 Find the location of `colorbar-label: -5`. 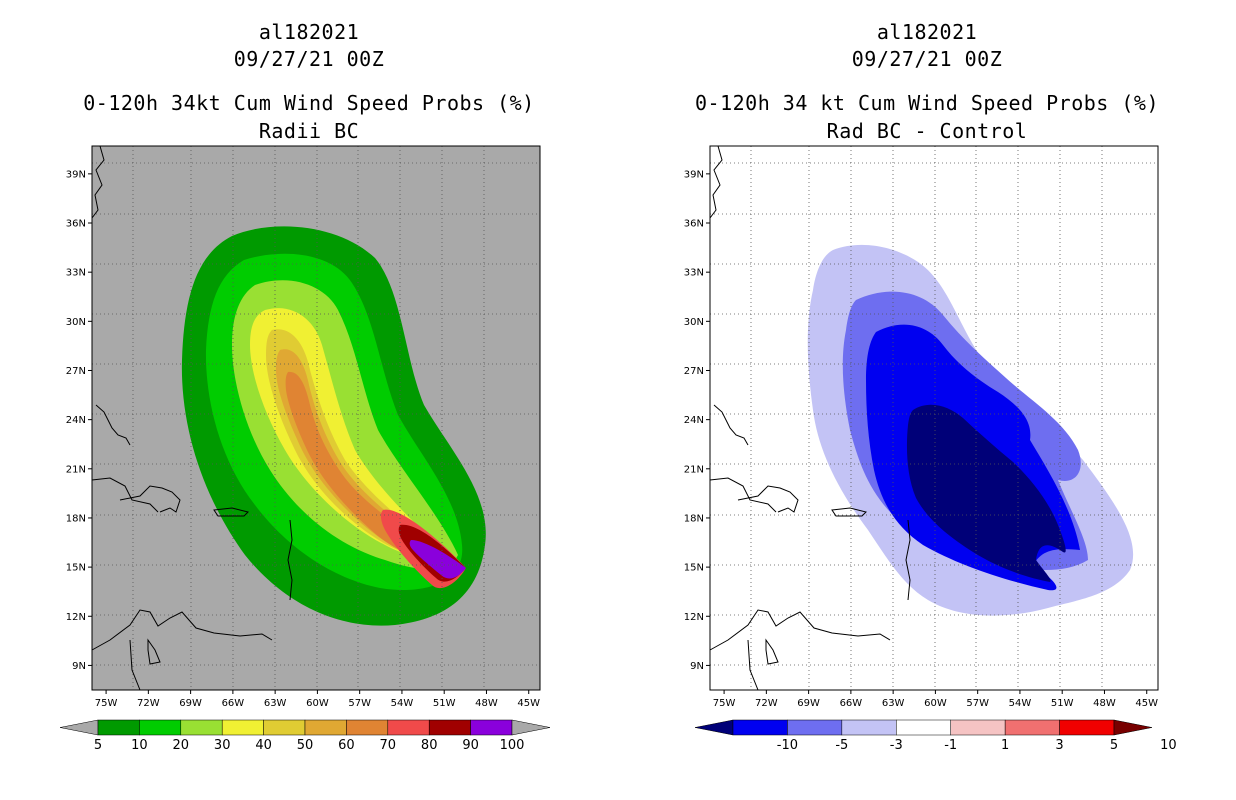

colorbar-label: -5 is located at coordinates (841, 745).